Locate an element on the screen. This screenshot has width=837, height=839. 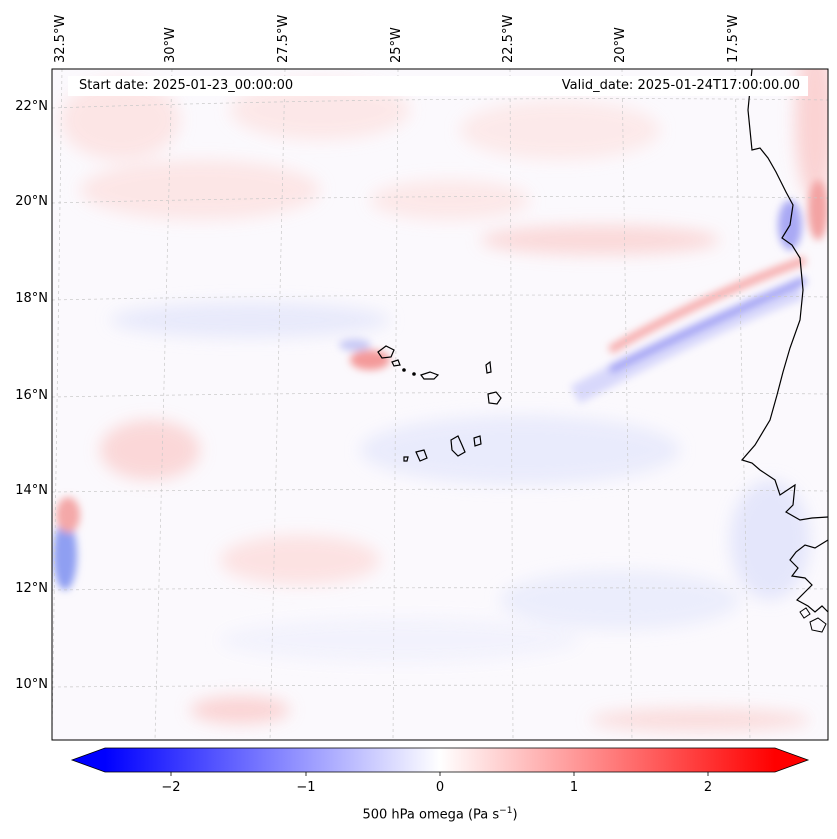
lat-tick: 16°N is located at coordinates (31, 395).